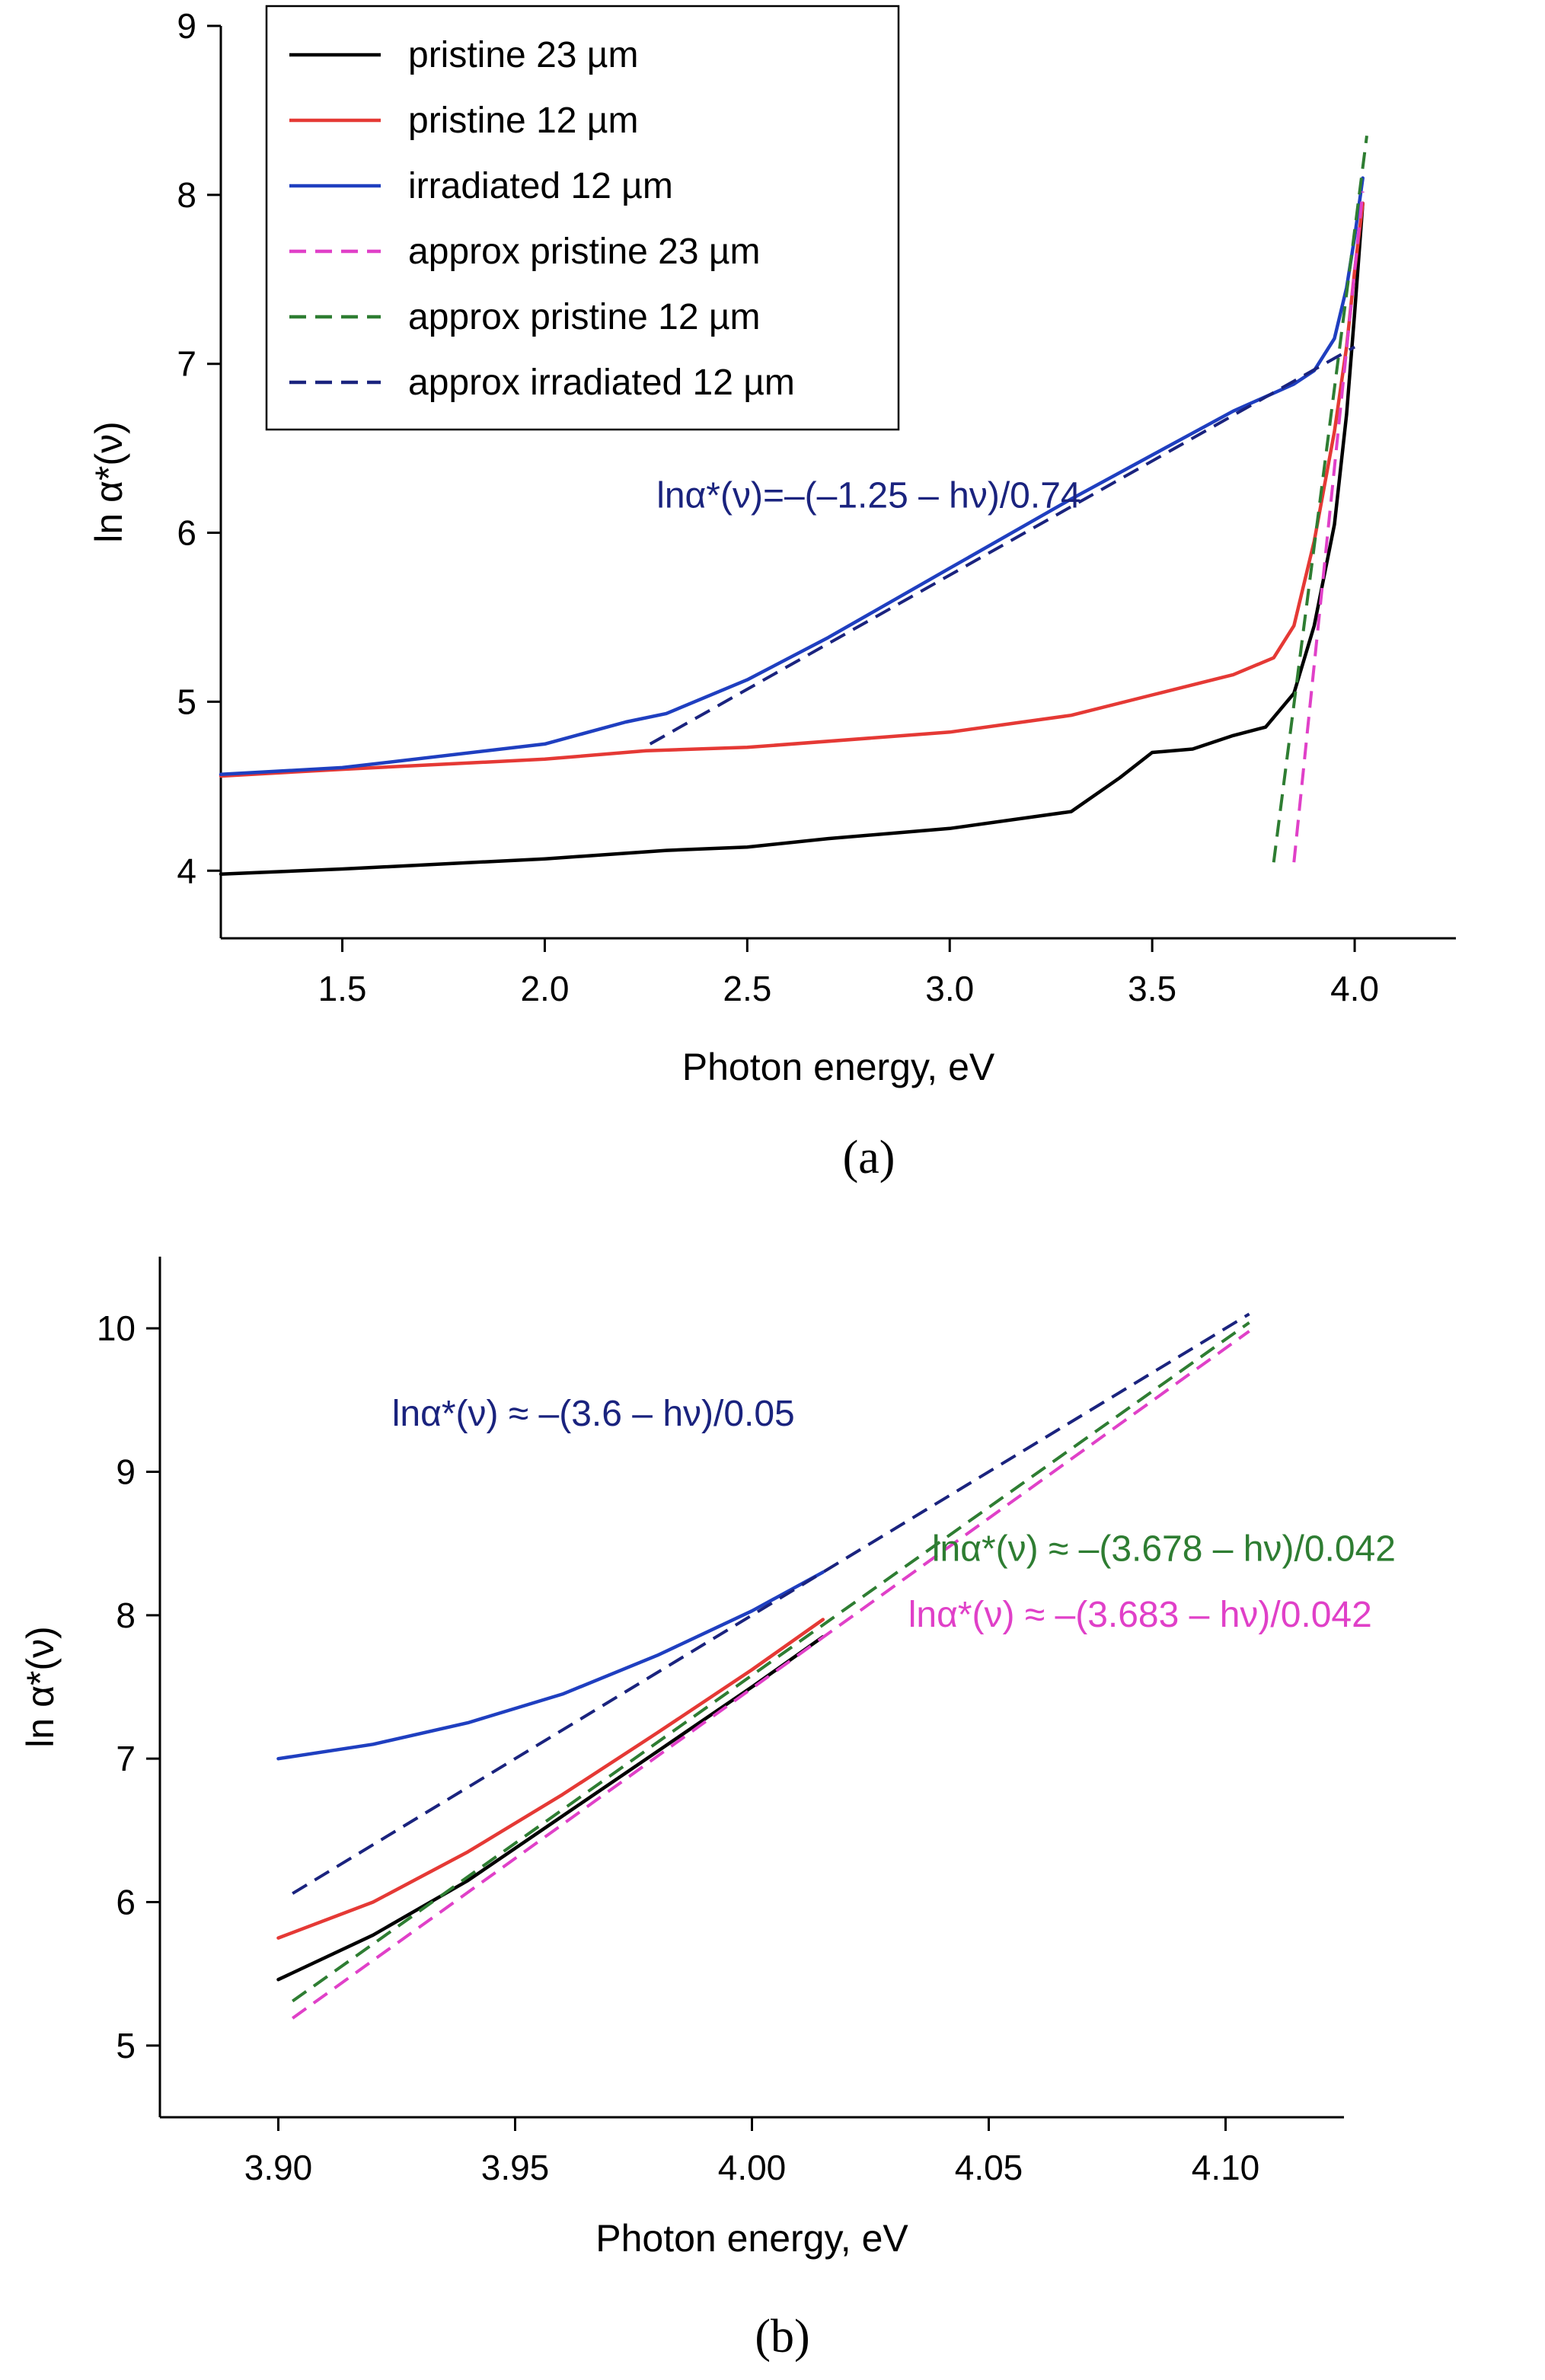  What do you see at coordinates (752, 2167) in the screenshot?
I see `x-tick-label: 4.00` at bounding box center [752, 2167].